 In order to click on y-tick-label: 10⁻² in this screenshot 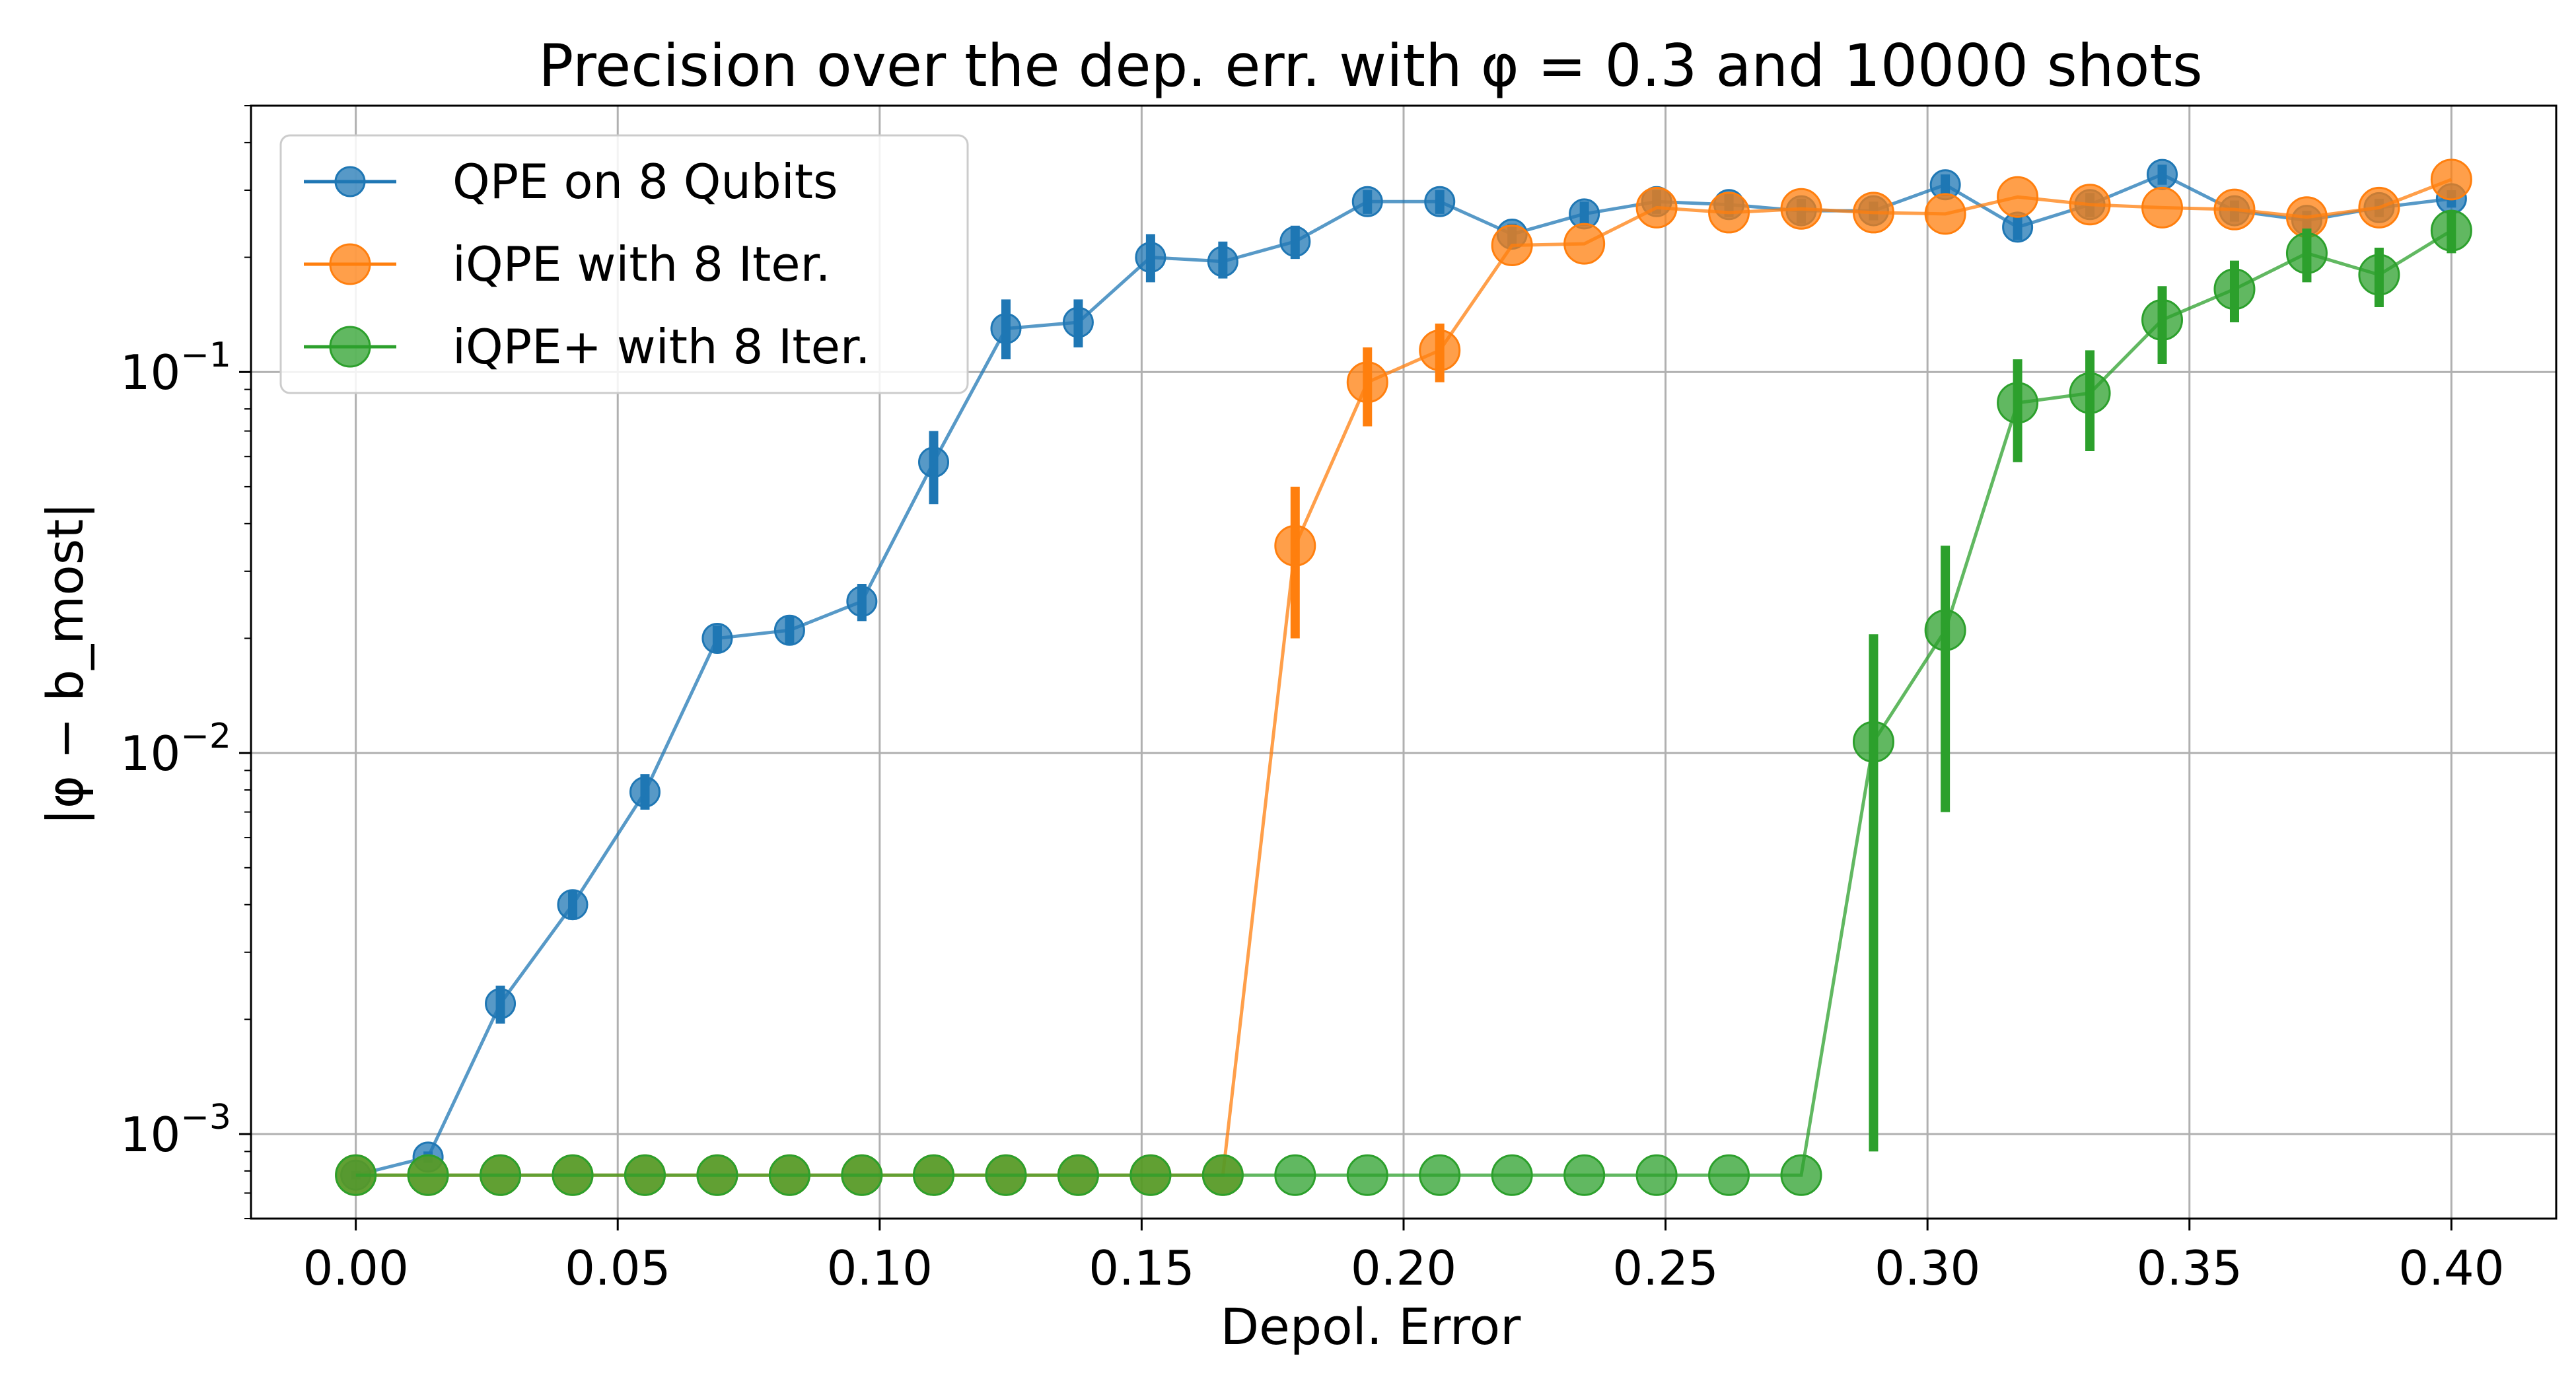, I will do `click(175, 749)`.